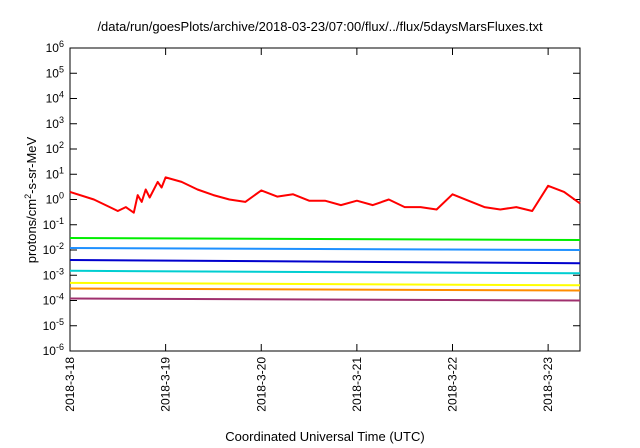  I want to click on y-tick-label-1: 10⁻⁵, so click(53, 325).